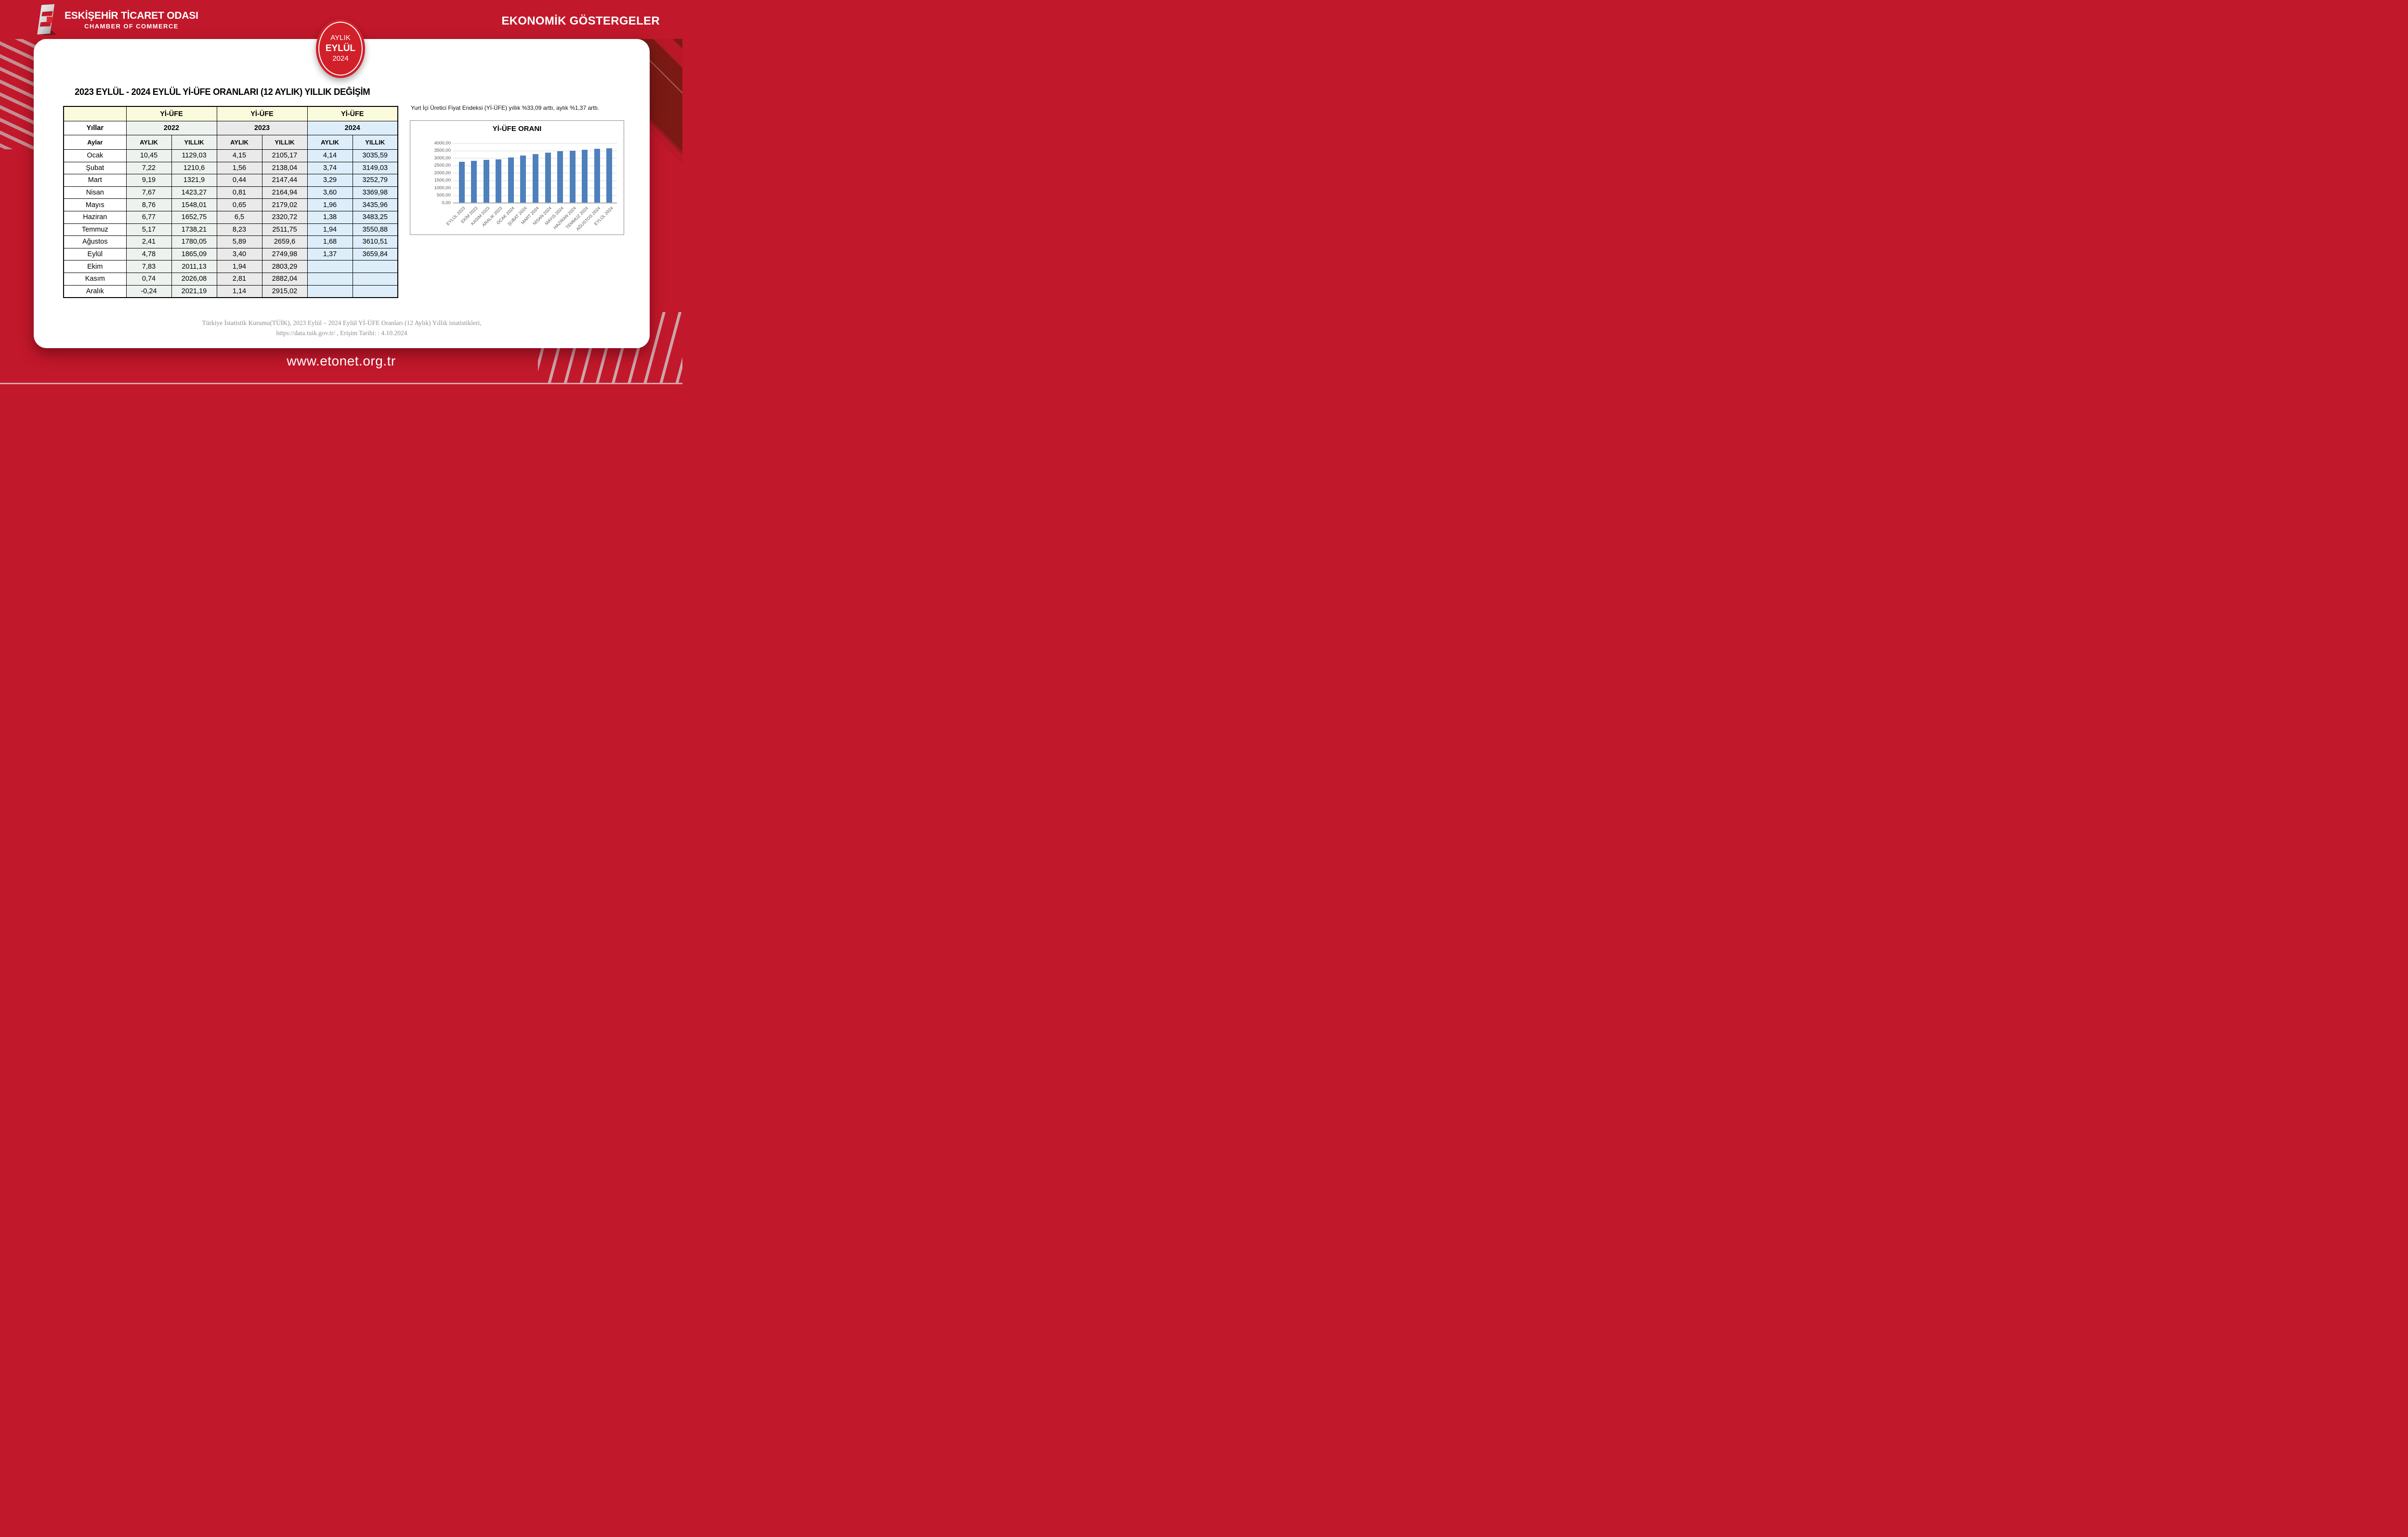  I want to click on value-cell: 8,76, so click(149, 204).